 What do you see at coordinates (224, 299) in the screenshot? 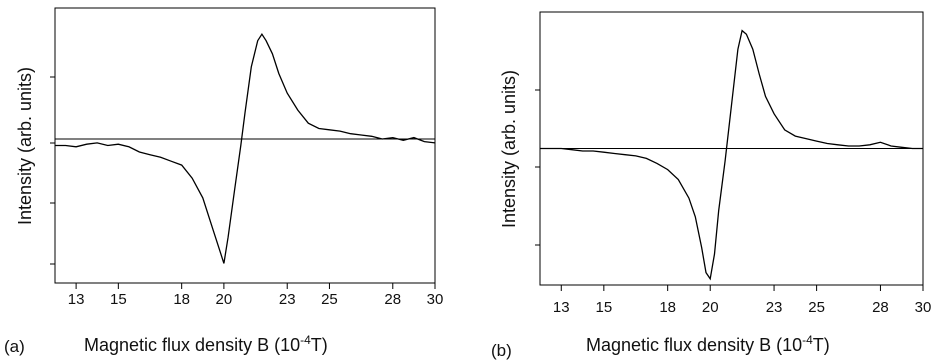
I see `x-tick-label-a-3: 20` at bounding box center [224, 299].